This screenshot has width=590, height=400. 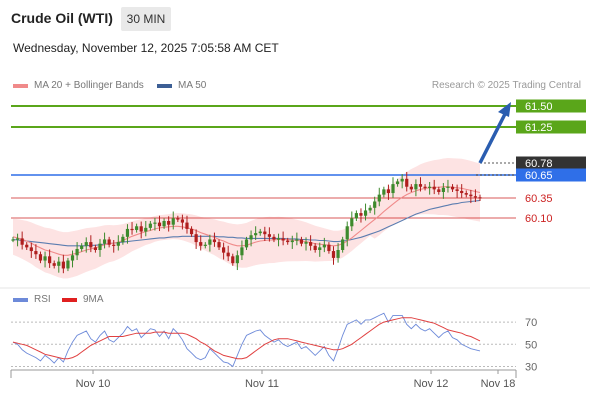 I want to click on legend-ma20: MA 20 + Bollinger Bands, so click(x=78, y=85).